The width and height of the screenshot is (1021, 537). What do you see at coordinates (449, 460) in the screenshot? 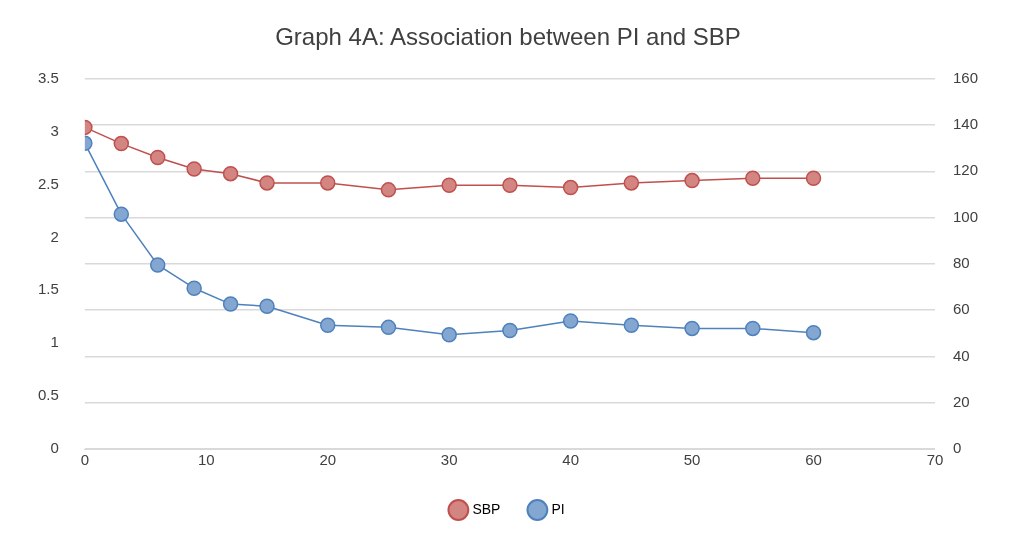
I see `x-tick-label: 30` at bounding box center [449, 460].